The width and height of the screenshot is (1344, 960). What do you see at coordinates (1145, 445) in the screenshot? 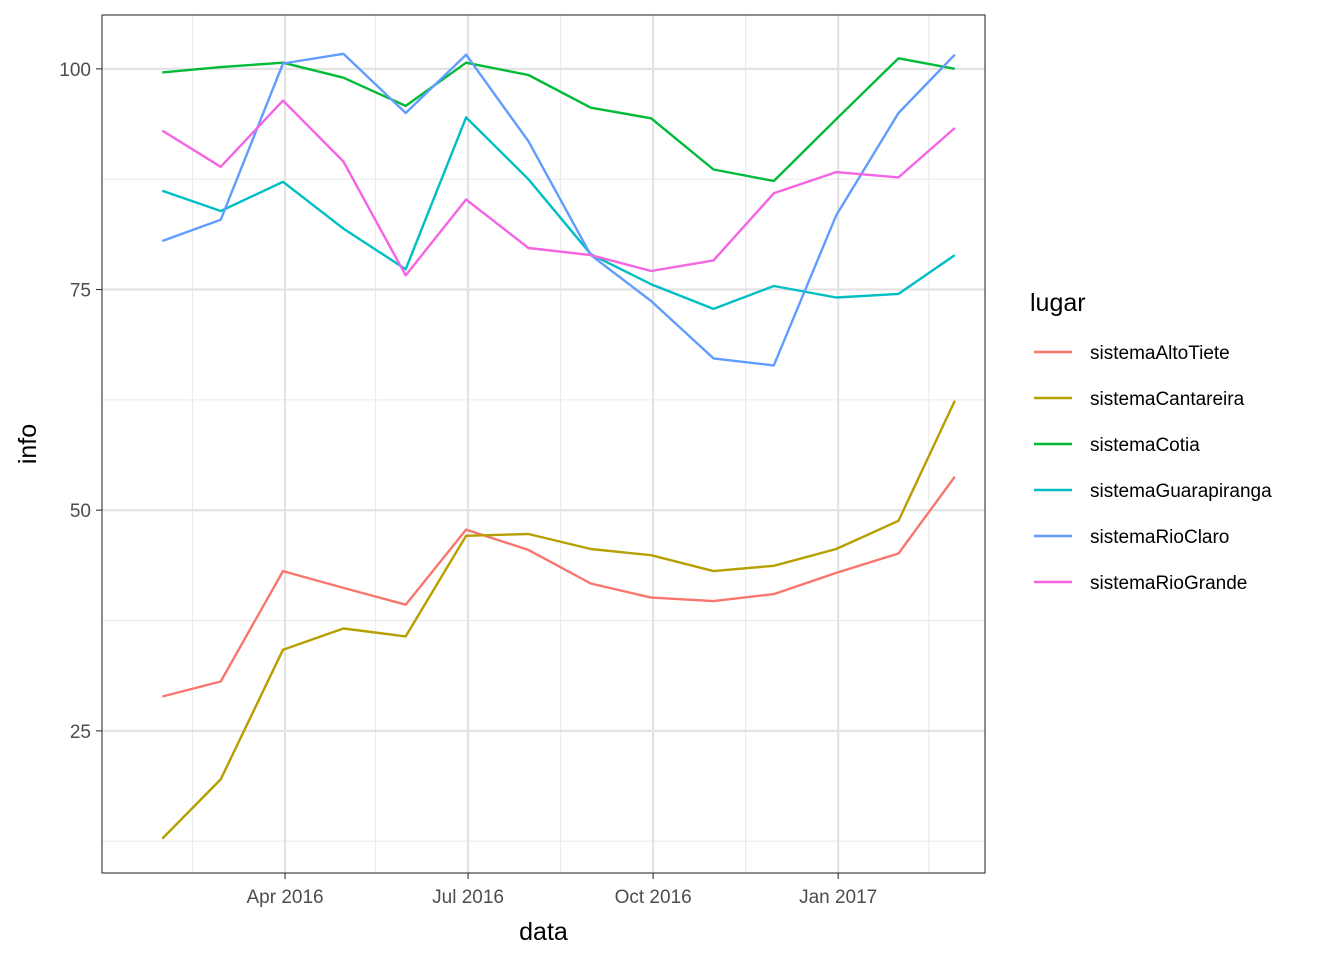
I see `legend-label-sistemaCotia: sistemaCotia` at bounding box center [1145, 445].